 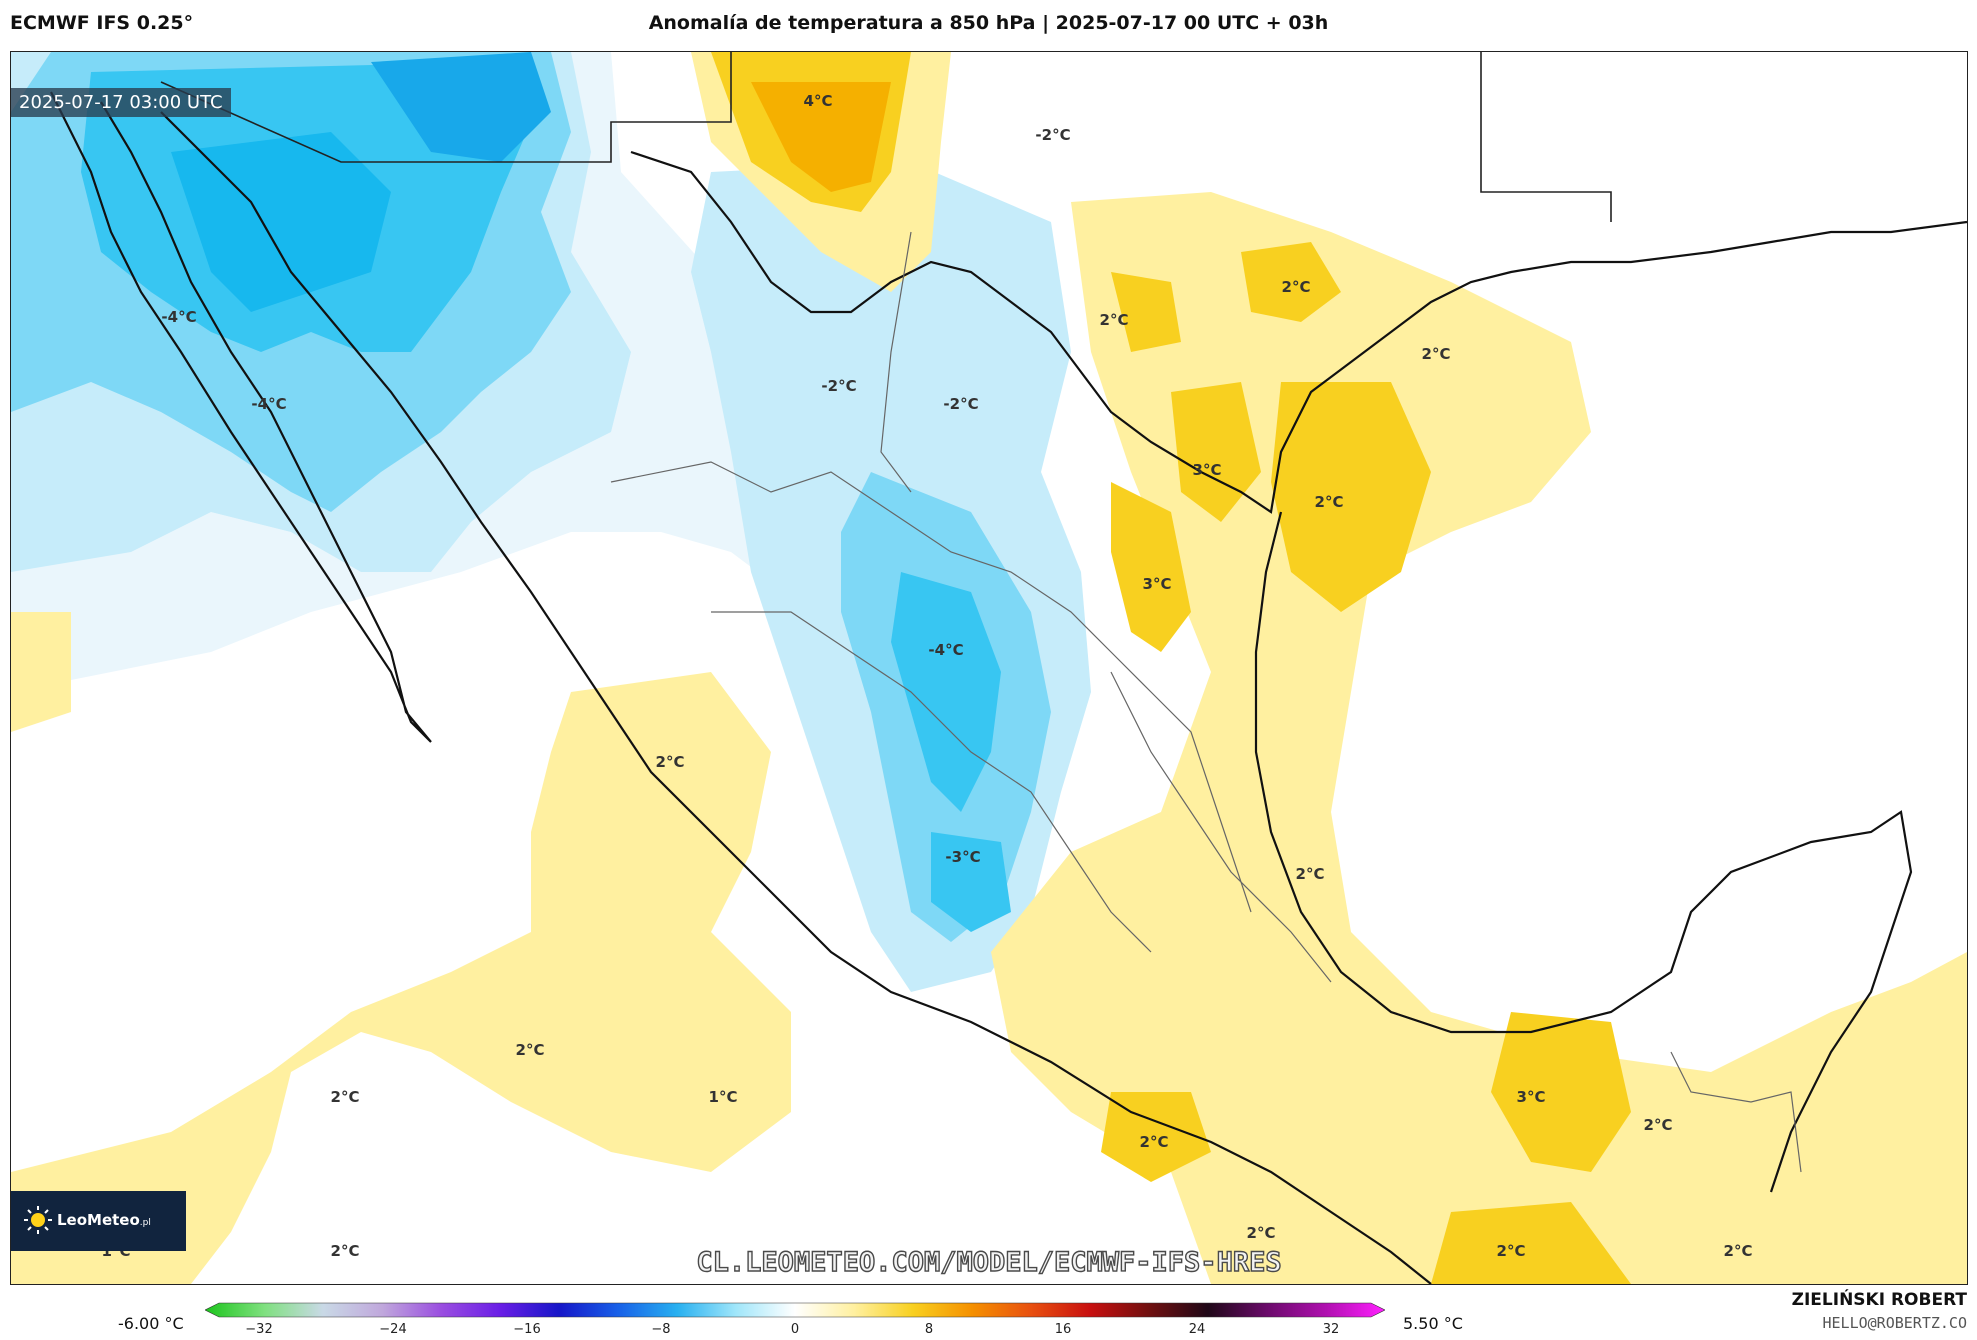 What do you see at coordinates (121, 102) in the screenshot?
I see `valid-time-badge: 2025-07-17 03:00 UTC` at bounding box center [121, 102].